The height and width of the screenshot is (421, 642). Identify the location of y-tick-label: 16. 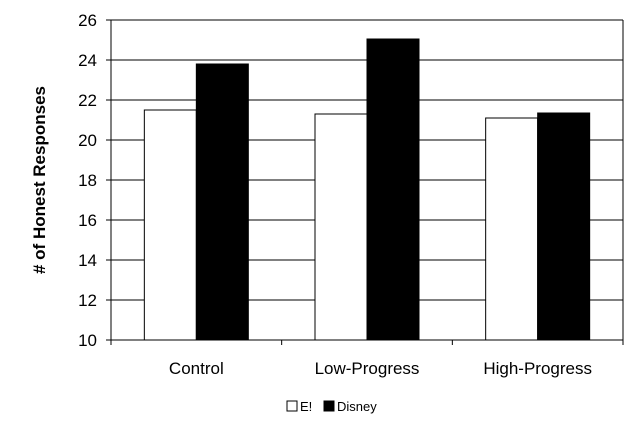
(87, 220).